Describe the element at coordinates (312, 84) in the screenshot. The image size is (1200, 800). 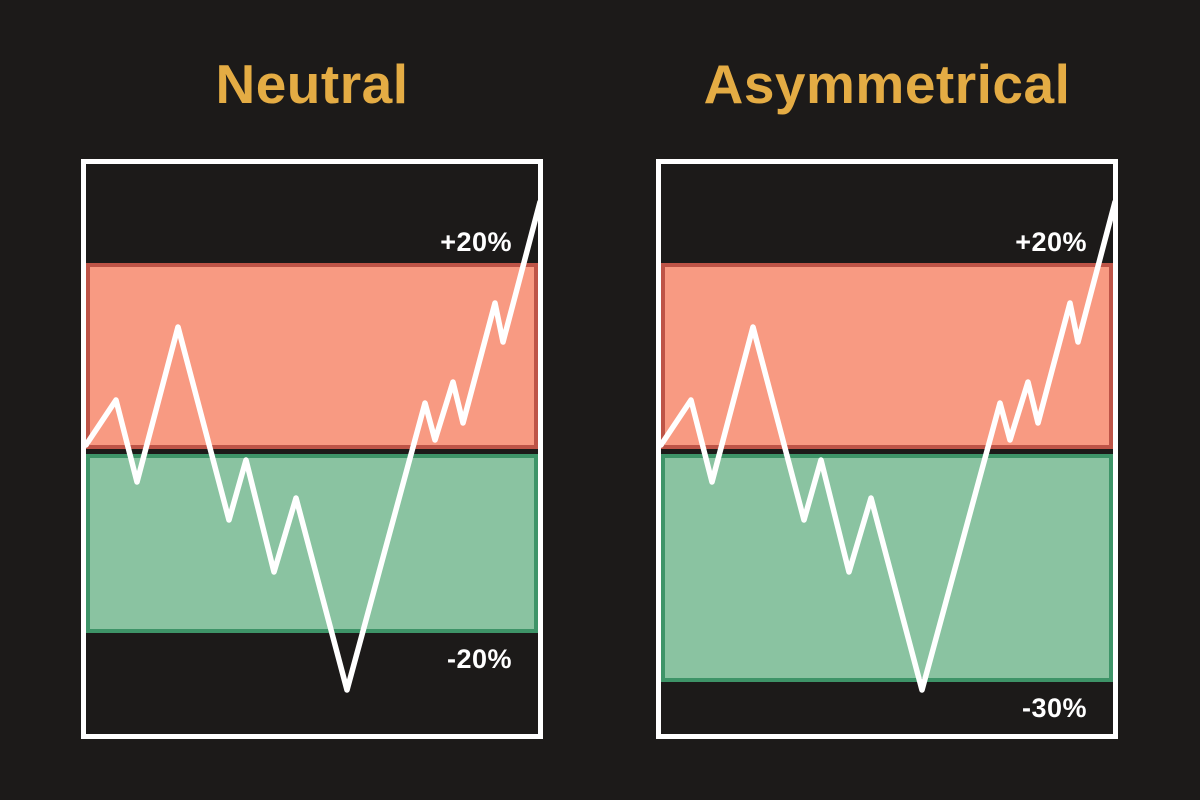
I see `panel-title: Neutral` at that location.